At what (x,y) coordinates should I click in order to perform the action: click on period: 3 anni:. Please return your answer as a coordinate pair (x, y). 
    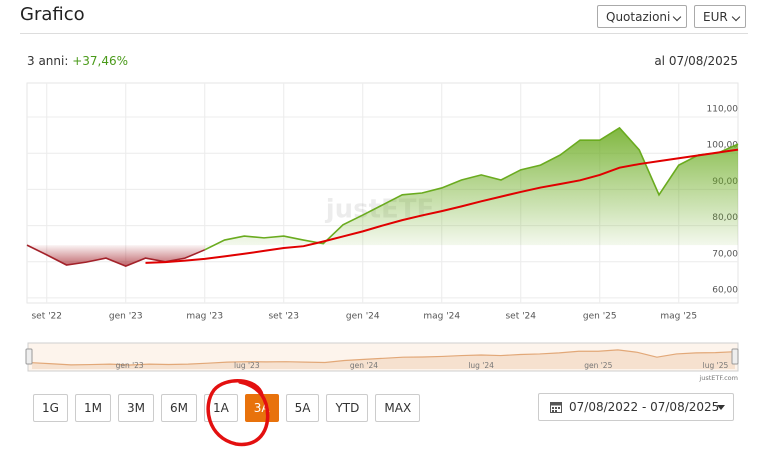
    Looking at the image, I should click on (48, 61).